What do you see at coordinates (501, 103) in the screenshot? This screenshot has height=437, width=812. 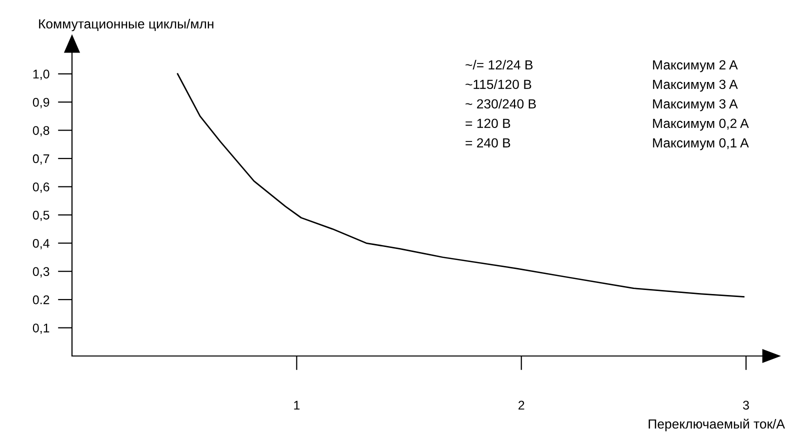 I see `annotation: ~ 230/240 В` at bounding box center [501, 103].